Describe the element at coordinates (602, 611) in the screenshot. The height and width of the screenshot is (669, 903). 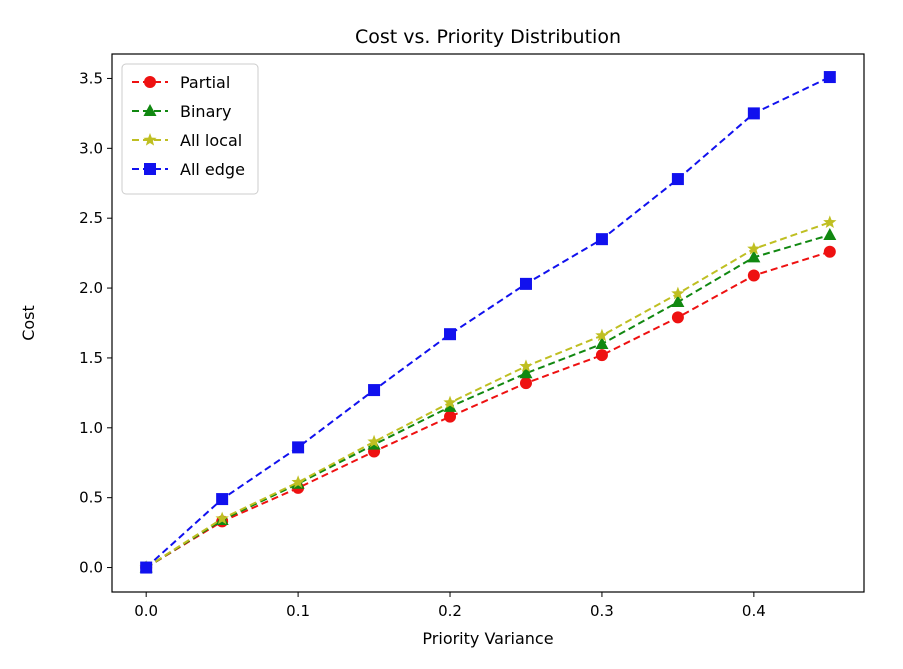
I see `x-tick-label: 0.3` at that location.